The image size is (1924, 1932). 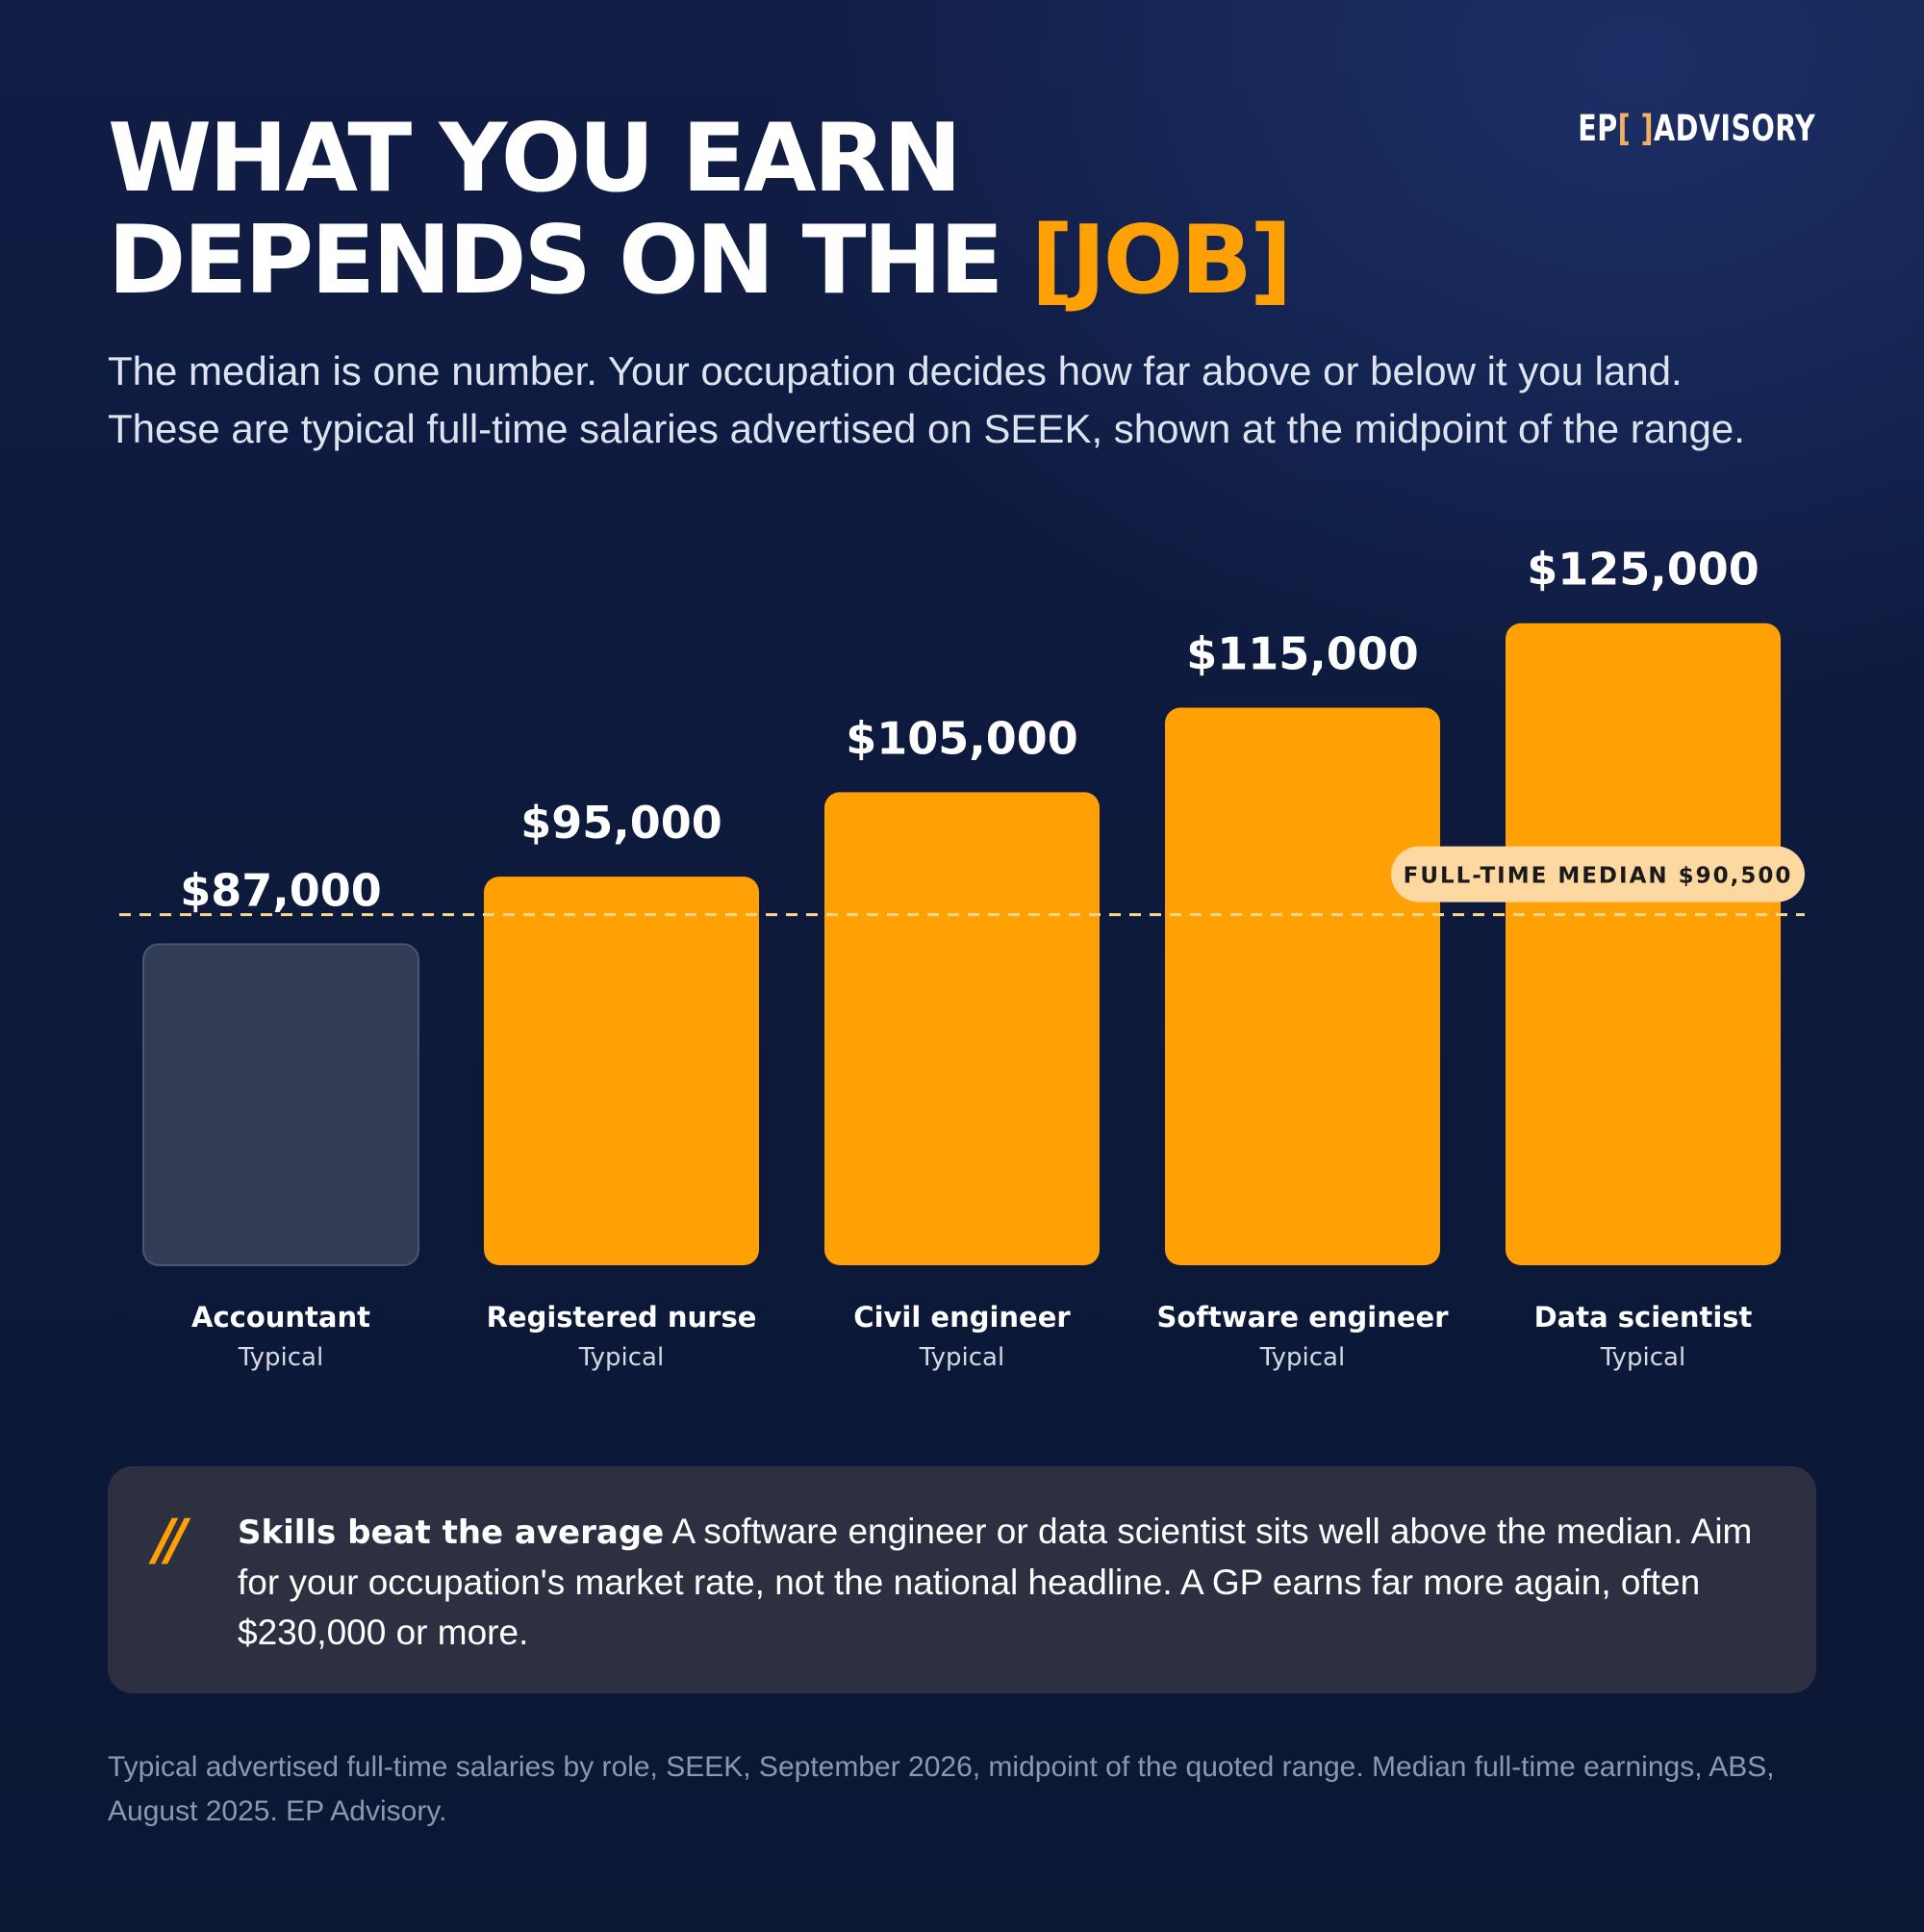 What do you see at coordinates (621, 1071) in the screenshot?
I see `bar-registered-nurse` at bounding box center [621, 1071].